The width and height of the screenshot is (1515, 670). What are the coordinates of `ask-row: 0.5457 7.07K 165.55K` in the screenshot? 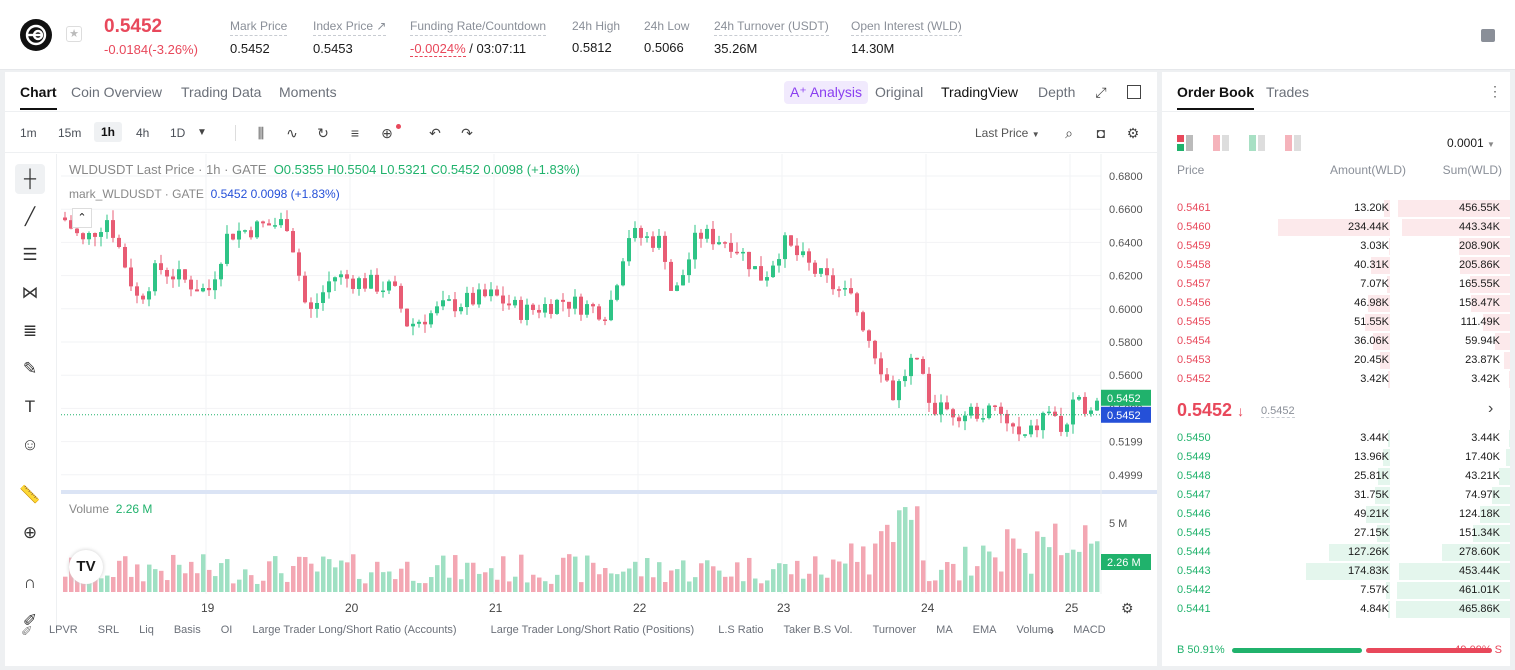 It's located at (1336, 284).